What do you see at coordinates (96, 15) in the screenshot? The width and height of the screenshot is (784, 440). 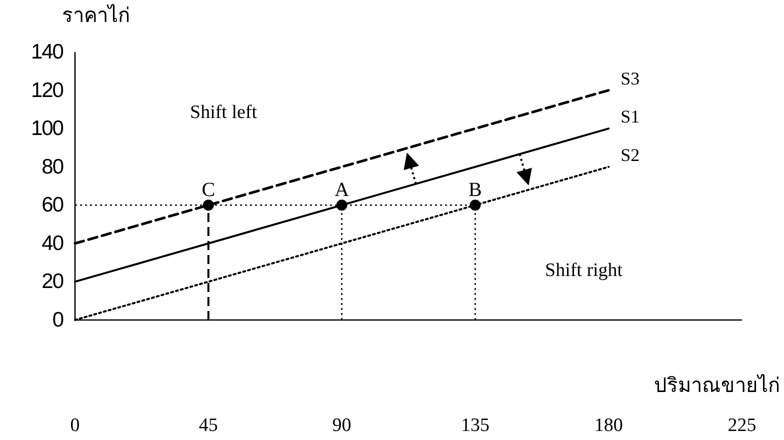 I see `y-axis-title: ราคาไก่` at bounding box center [96, 15].